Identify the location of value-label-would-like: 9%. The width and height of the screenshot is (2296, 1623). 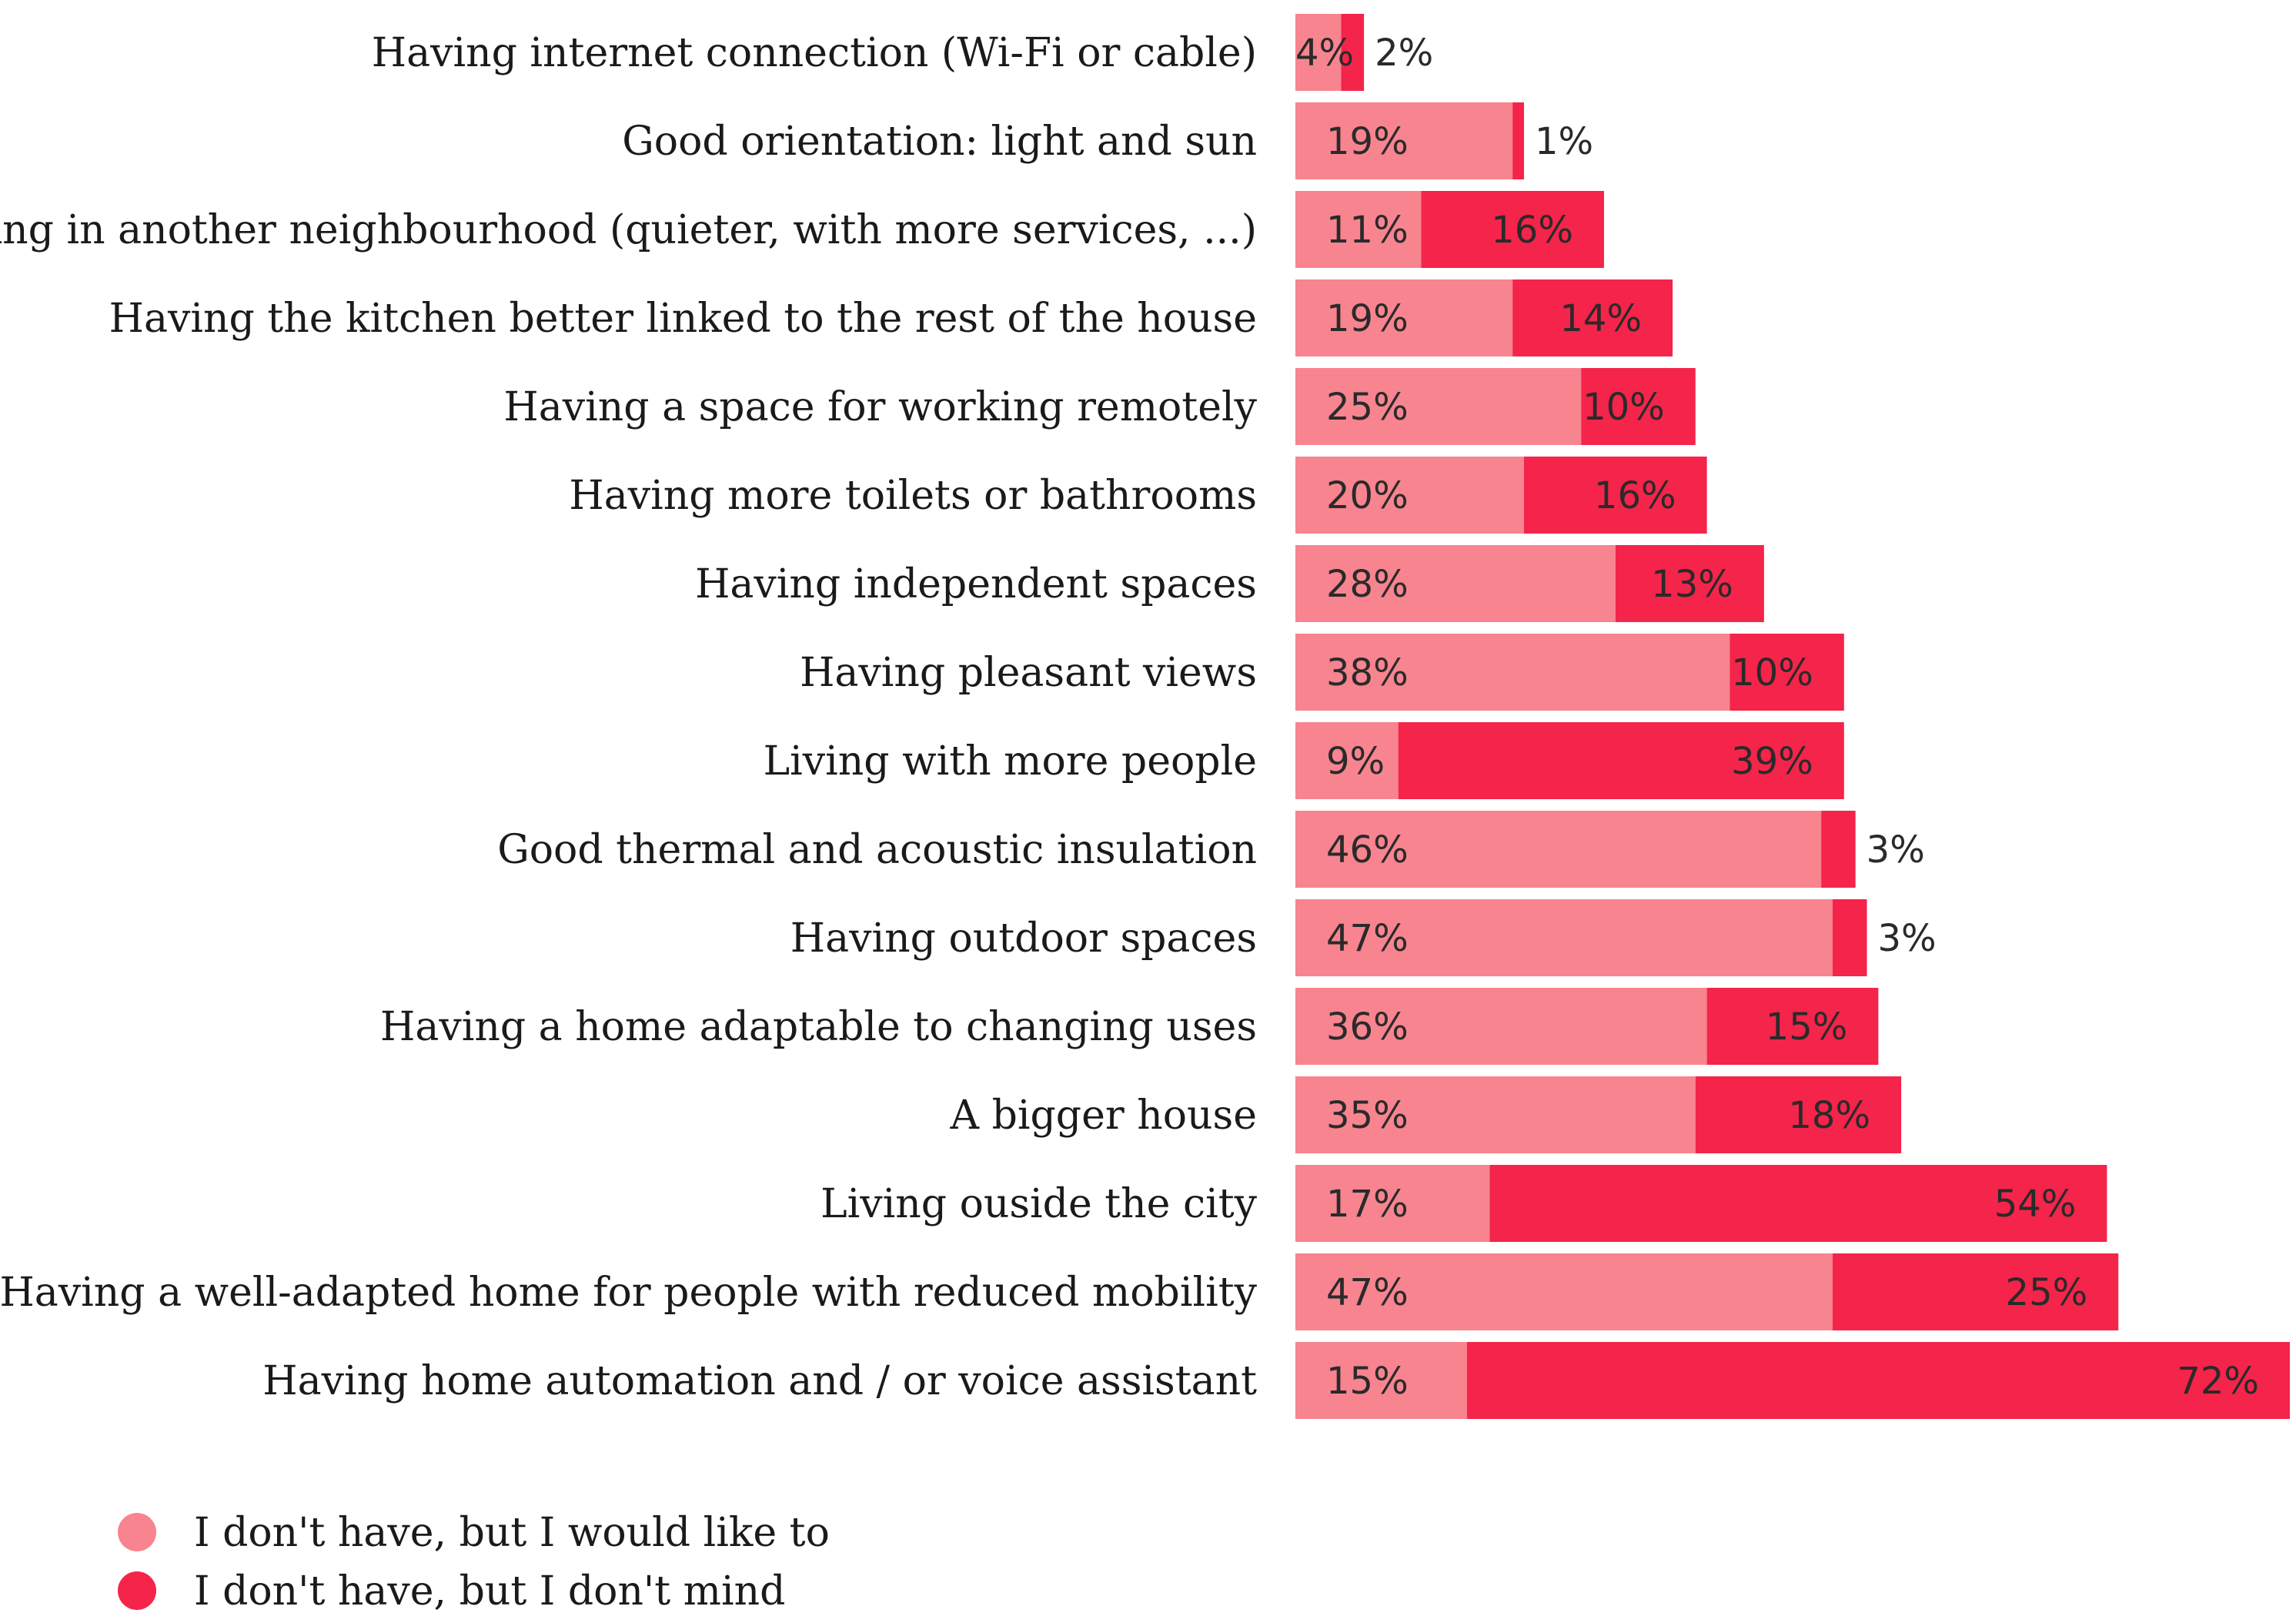
(1355, 761).